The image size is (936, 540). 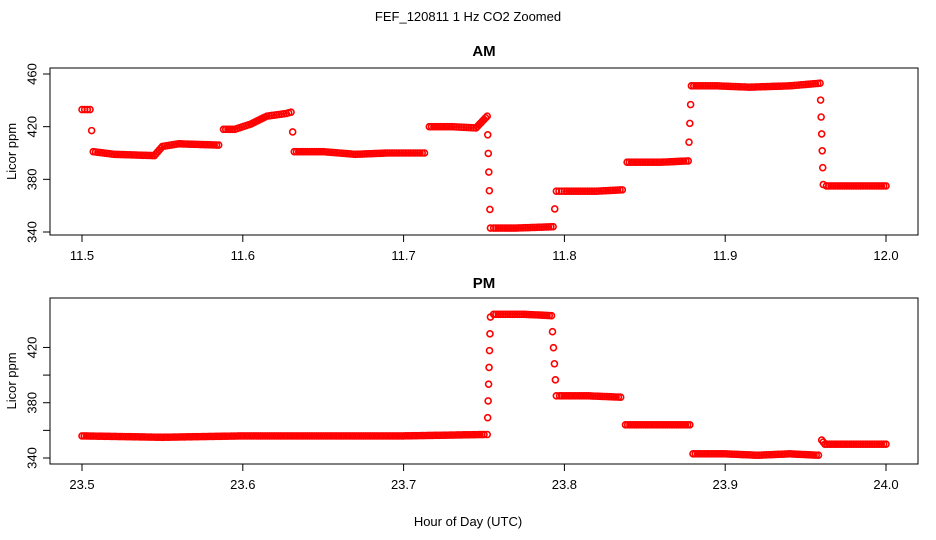 I want to click on x-tick-label: 23.6, so click(x=242, y=484).